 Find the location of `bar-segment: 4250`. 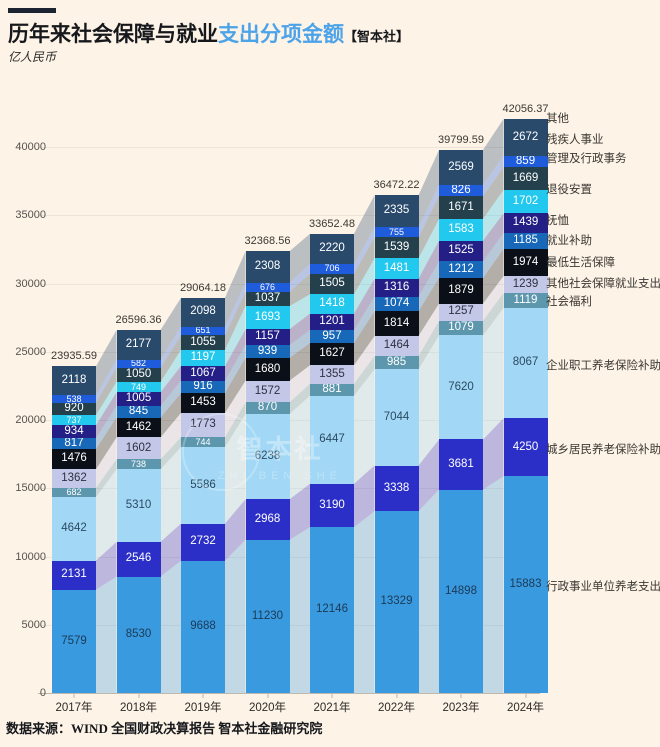

bar-segment: 4250 is located at coordinates (525, 447).